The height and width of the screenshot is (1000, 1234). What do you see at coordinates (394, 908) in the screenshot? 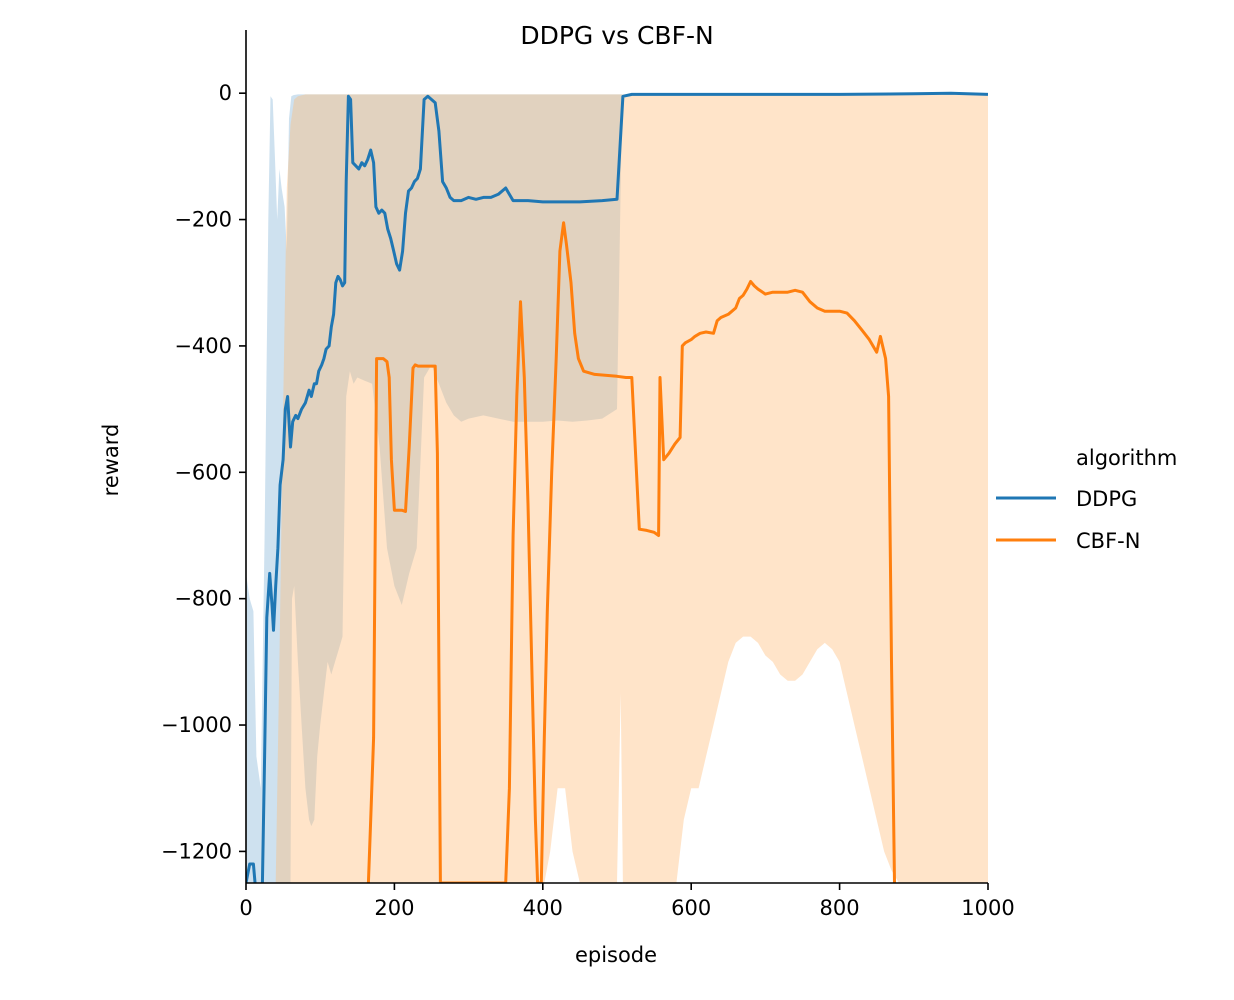
I see `x-tick-label: 200` at bounding box center [394, 908].